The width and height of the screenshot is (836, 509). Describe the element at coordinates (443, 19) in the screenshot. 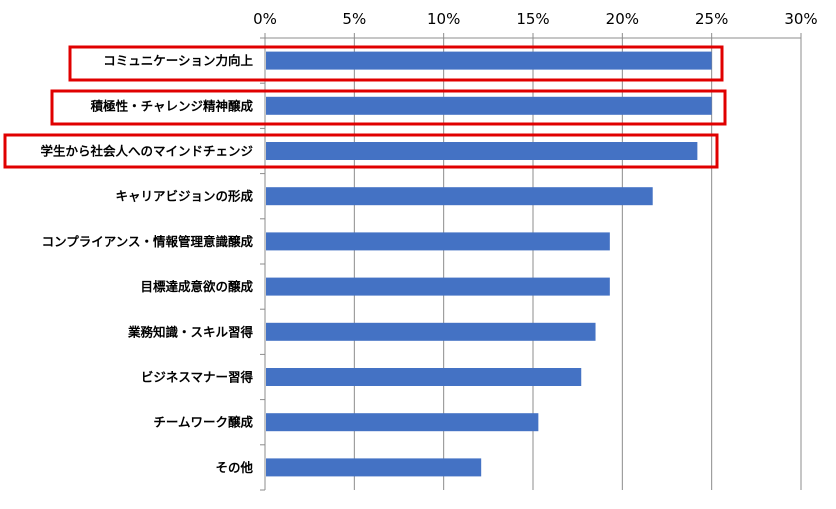

I see `x-tick-label: 10%` at that location.